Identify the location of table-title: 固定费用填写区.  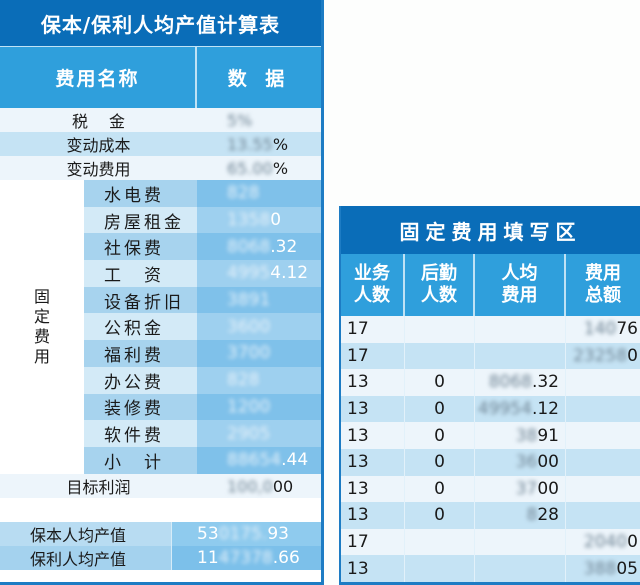
(490, 230).